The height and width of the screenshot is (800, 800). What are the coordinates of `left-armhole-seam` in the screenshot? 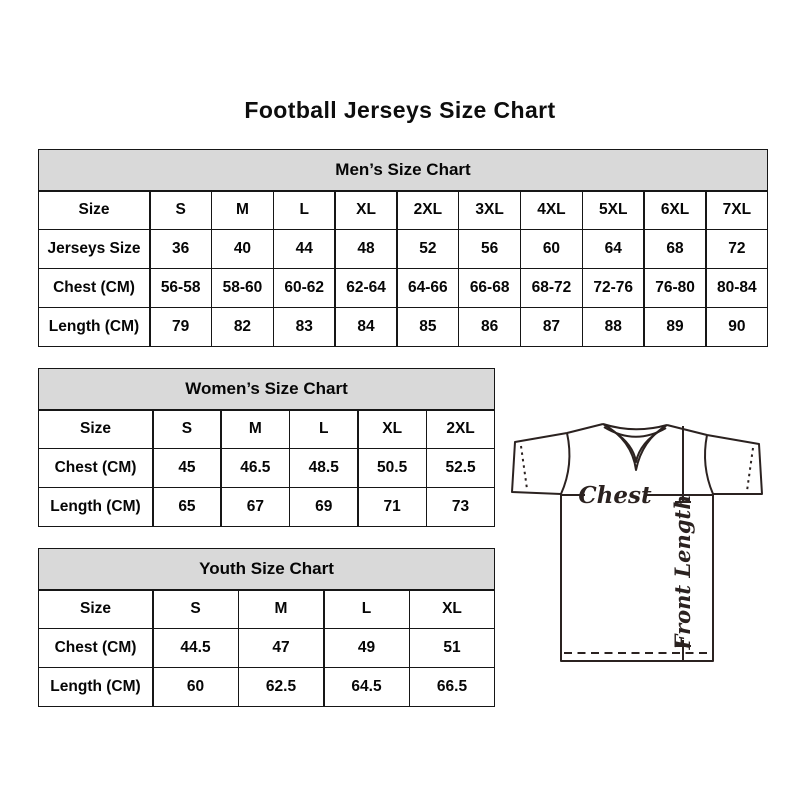 It's located at (565, 463).